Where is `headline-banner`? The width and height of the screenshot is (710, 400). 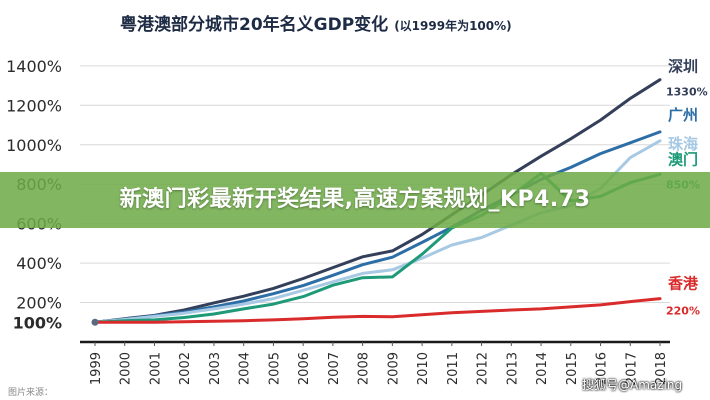
headline-banner is located at coordinates (355, 200).